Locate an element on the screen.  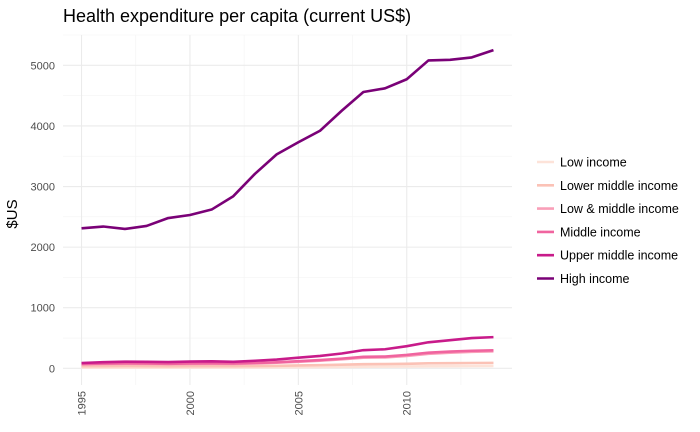
y-tick-label: 1000 is located at coordinates (43, 309).